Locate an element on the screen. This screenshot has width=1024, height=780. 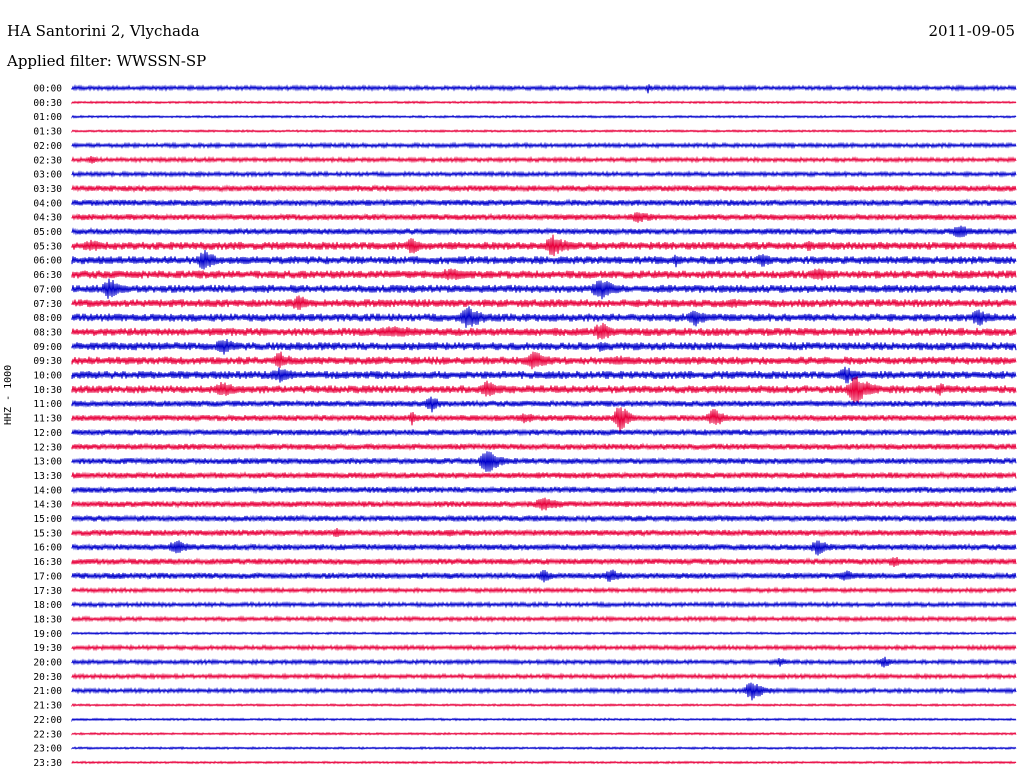
trace-1930 is located at coordinates (544, 647).